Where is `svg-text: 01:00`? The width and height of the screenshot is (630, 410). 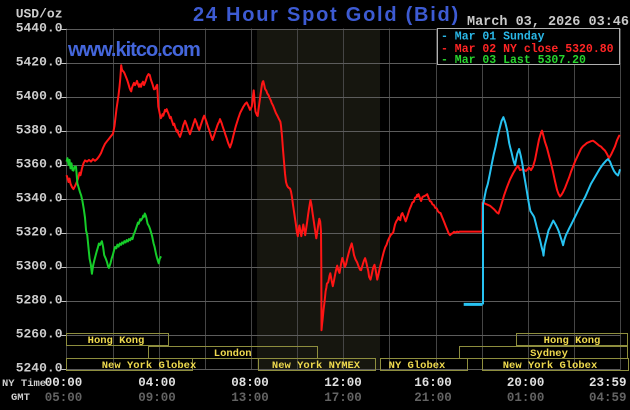
svg-text: 01:00 is located at coordinates (526, 398).